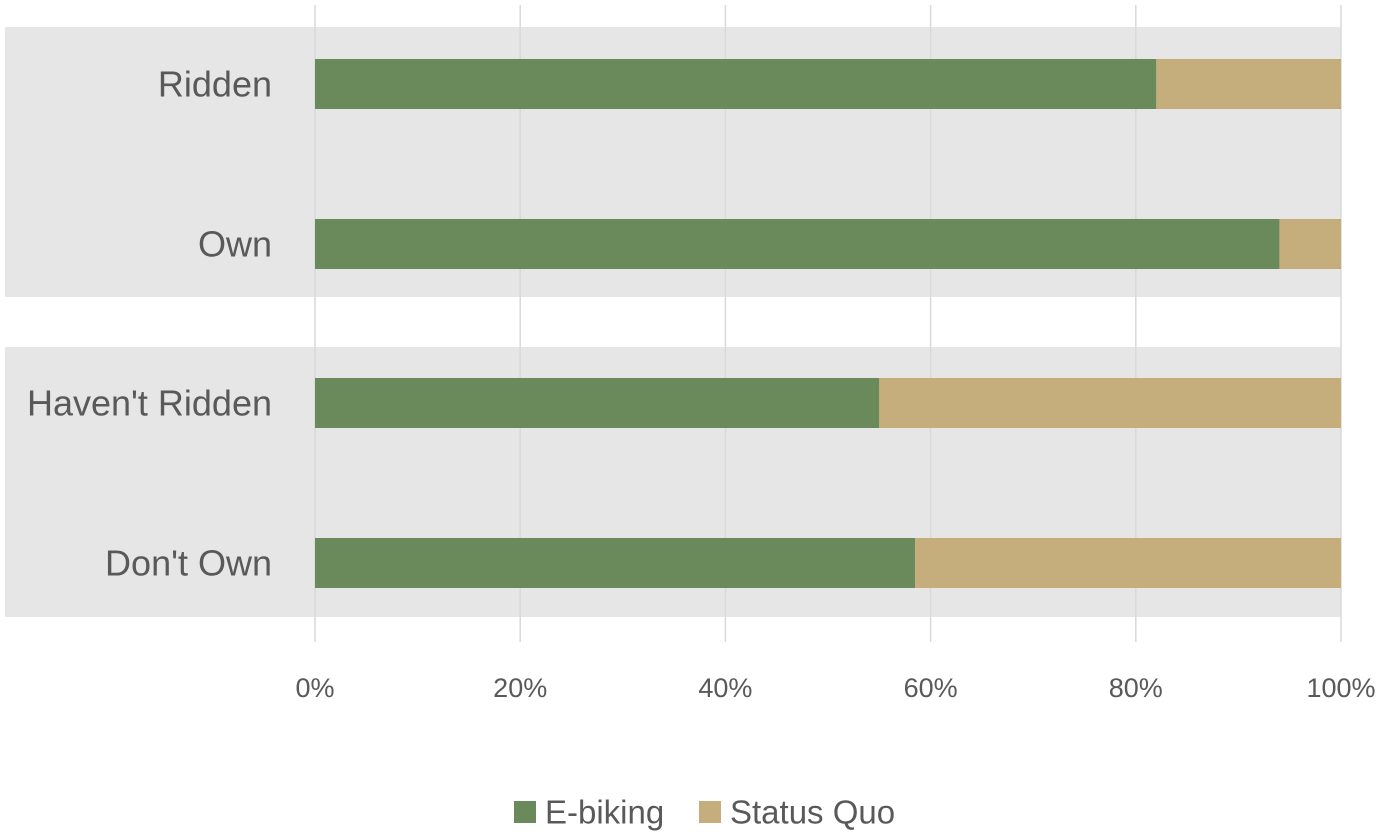  Describe the element at coordinates (797, 244) in the screenshot. I see `bar-e-biking-own` at that location.